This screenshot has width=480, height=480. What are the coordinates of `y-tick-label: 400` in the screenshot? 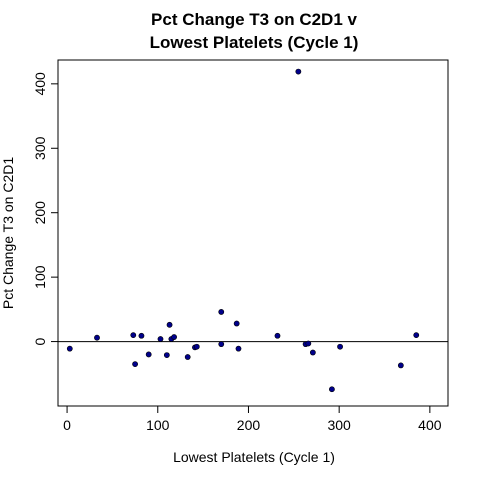 It's located at (40, 84).